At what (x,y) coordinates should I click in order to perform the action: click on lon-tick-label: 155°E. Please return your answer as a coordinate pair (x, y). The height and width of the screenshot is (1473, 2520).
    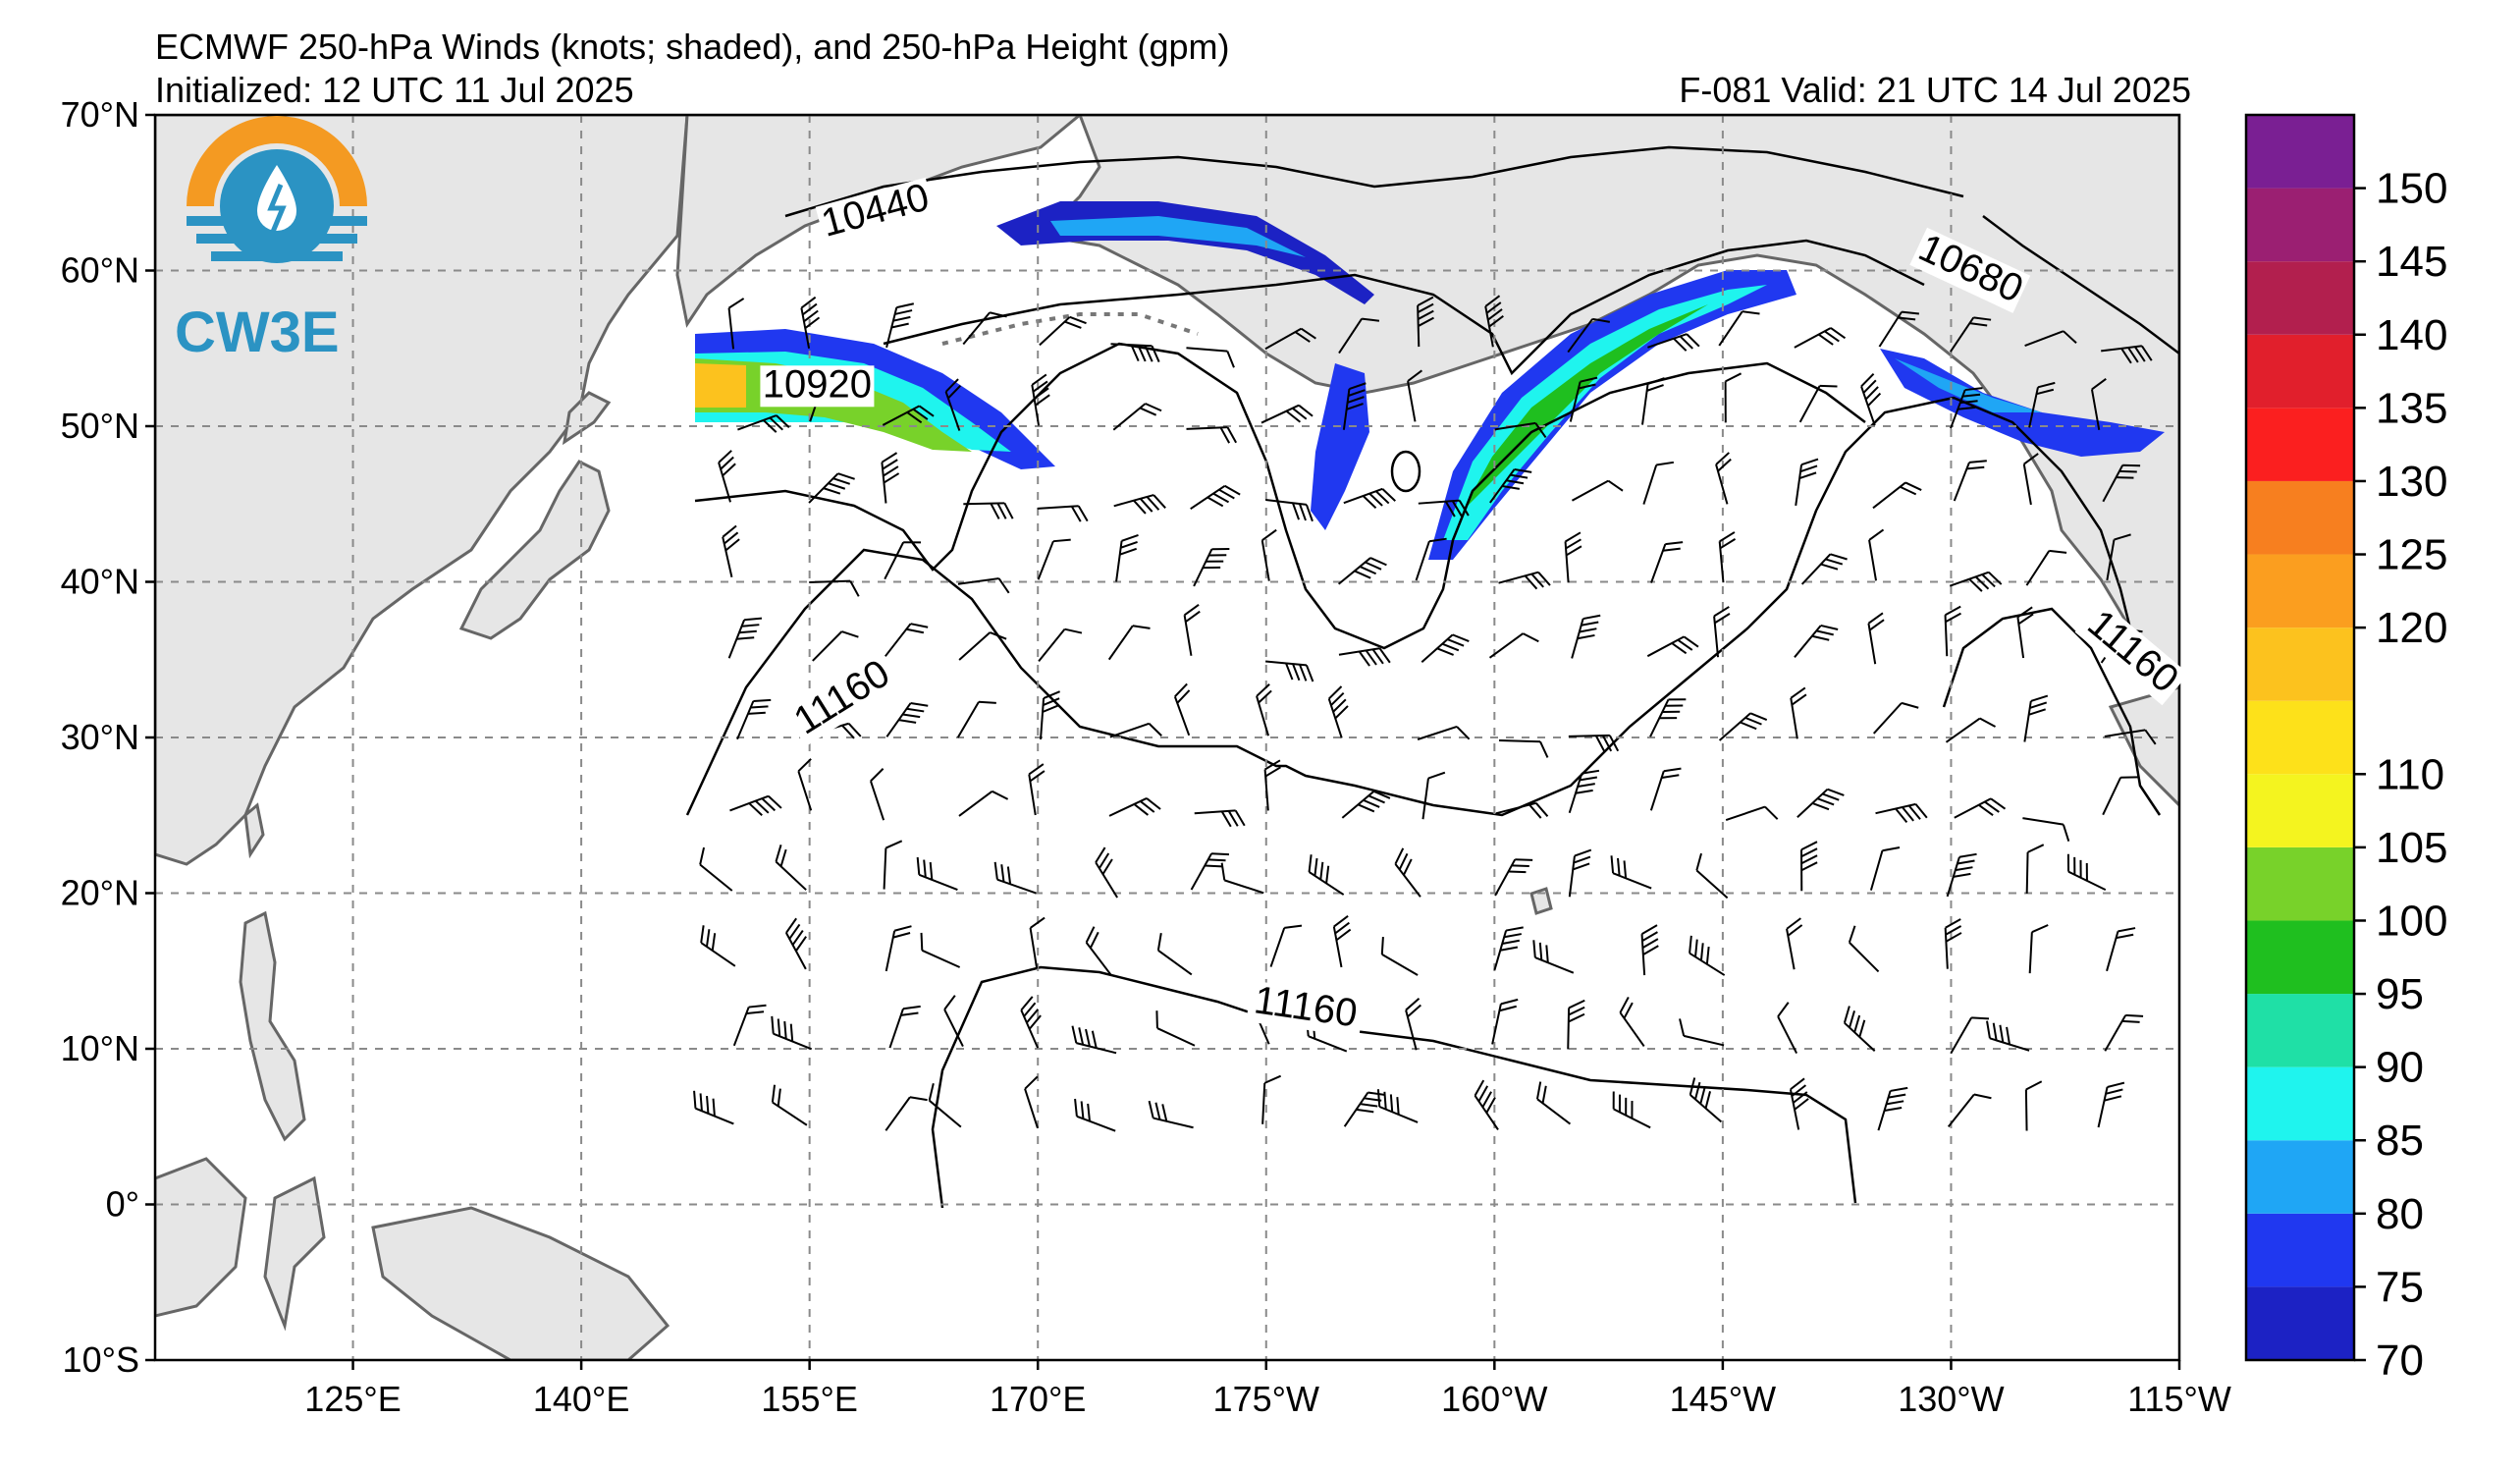
    Looking at the image, I should click on (809, 1399).